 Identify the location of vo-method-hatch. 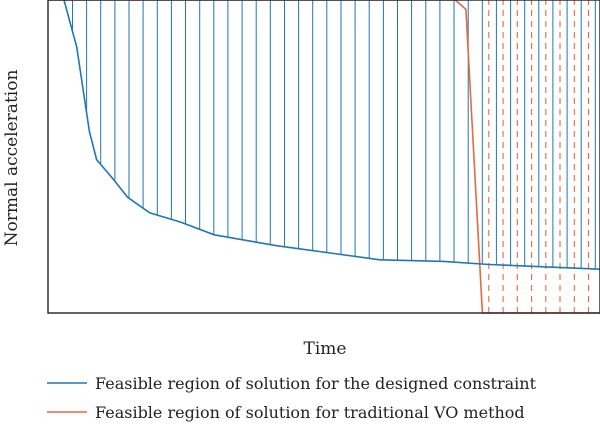
(539, 156).